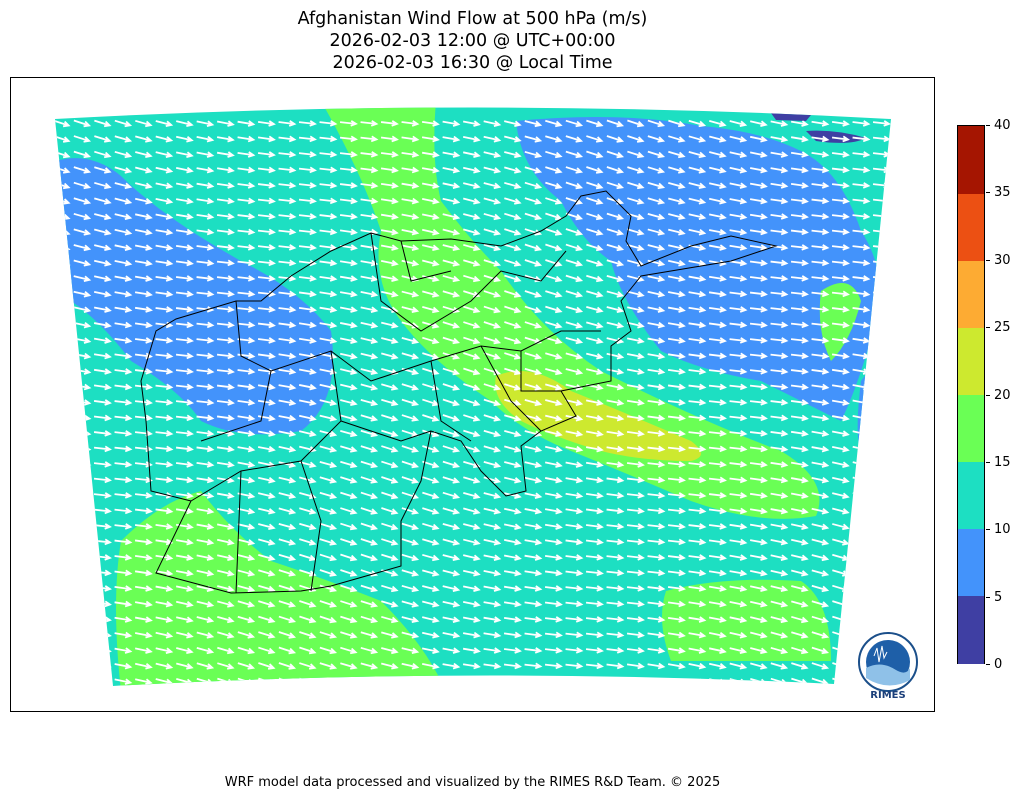 The image size is (1021, 799). What do you see at coordinates (971, 394) in the screenshot?
I see `colorbar` at bounding box center [971, 394].